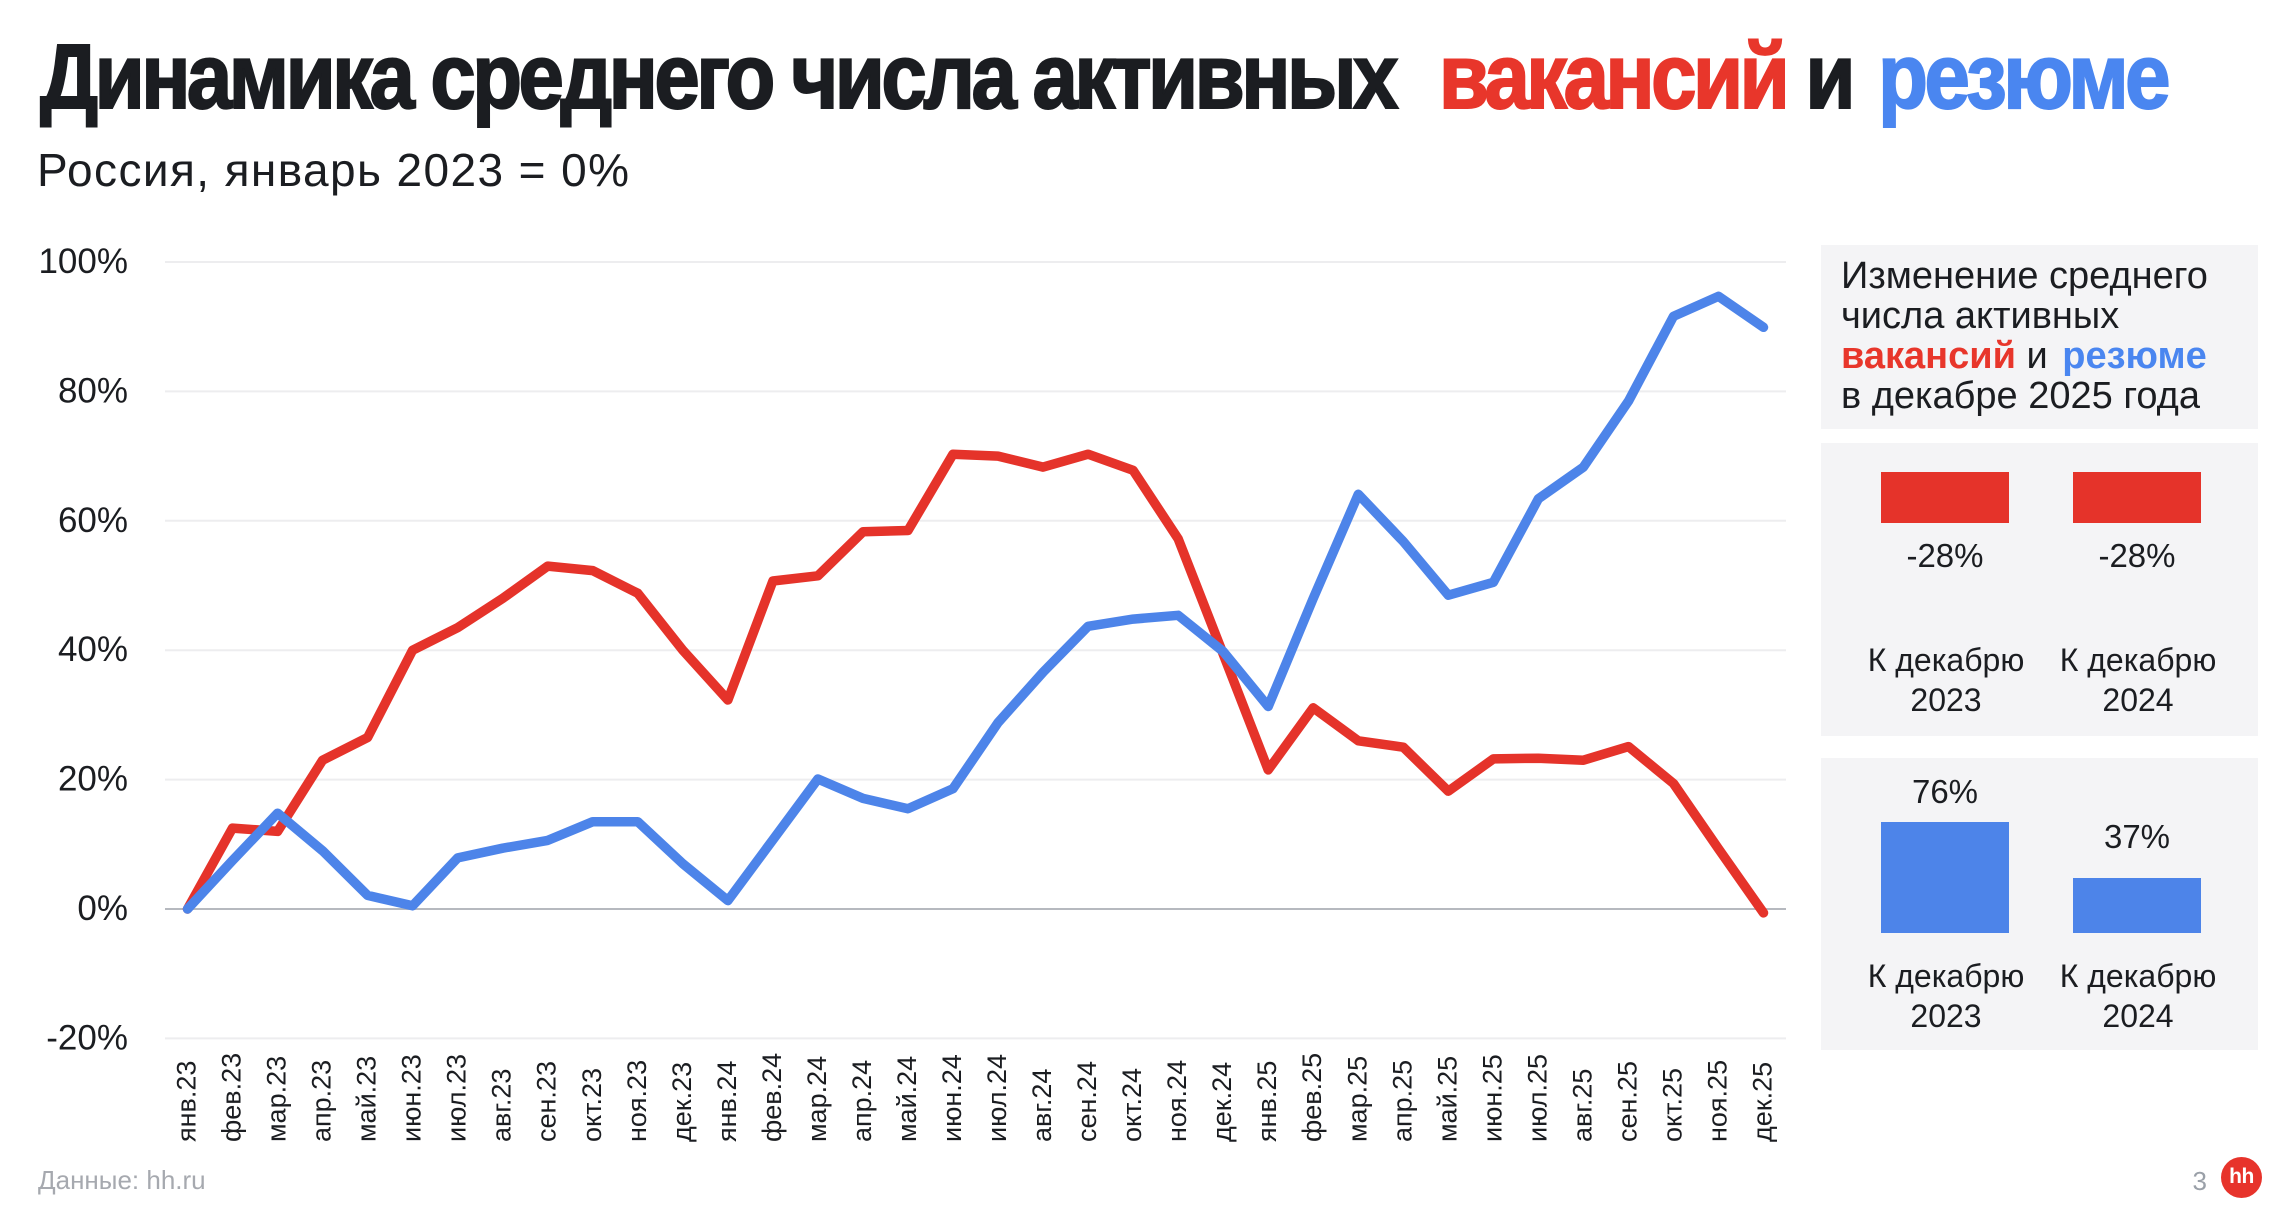  I want to click on svg-text: окт.24, so click(1132, 1105).